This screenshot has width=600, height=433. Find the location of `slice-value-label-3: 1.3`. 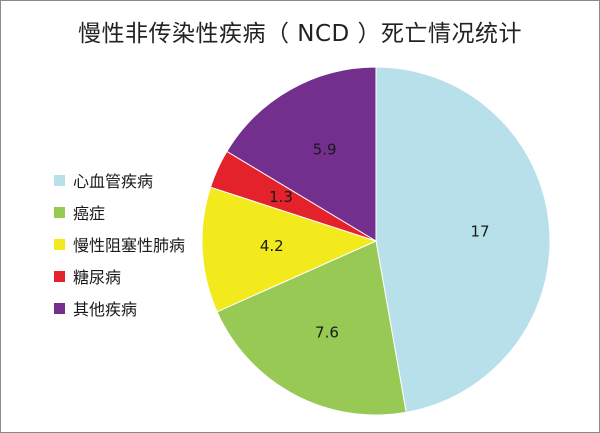

slice-value-label-3: 1.3 is located at coordinates (281, 197).